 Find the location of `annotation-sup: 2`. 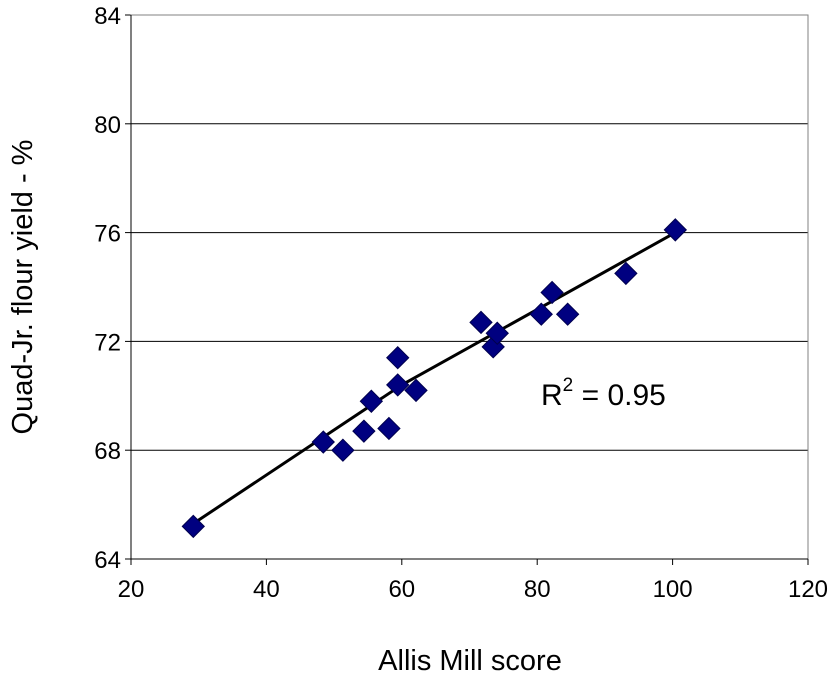

annotation-sup: 2 is located at coordinates (568, 385).